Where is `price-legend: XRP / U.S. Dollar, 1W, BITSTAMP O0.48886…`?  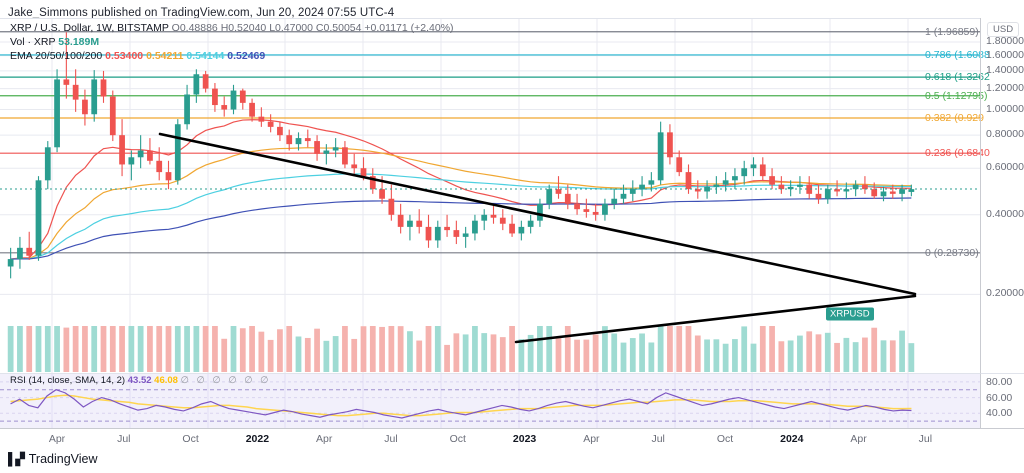
price-legend: XRP / U.S. Dollar, 1W, BITSTAMP O0.48886… is located at coordinates (232, 42).